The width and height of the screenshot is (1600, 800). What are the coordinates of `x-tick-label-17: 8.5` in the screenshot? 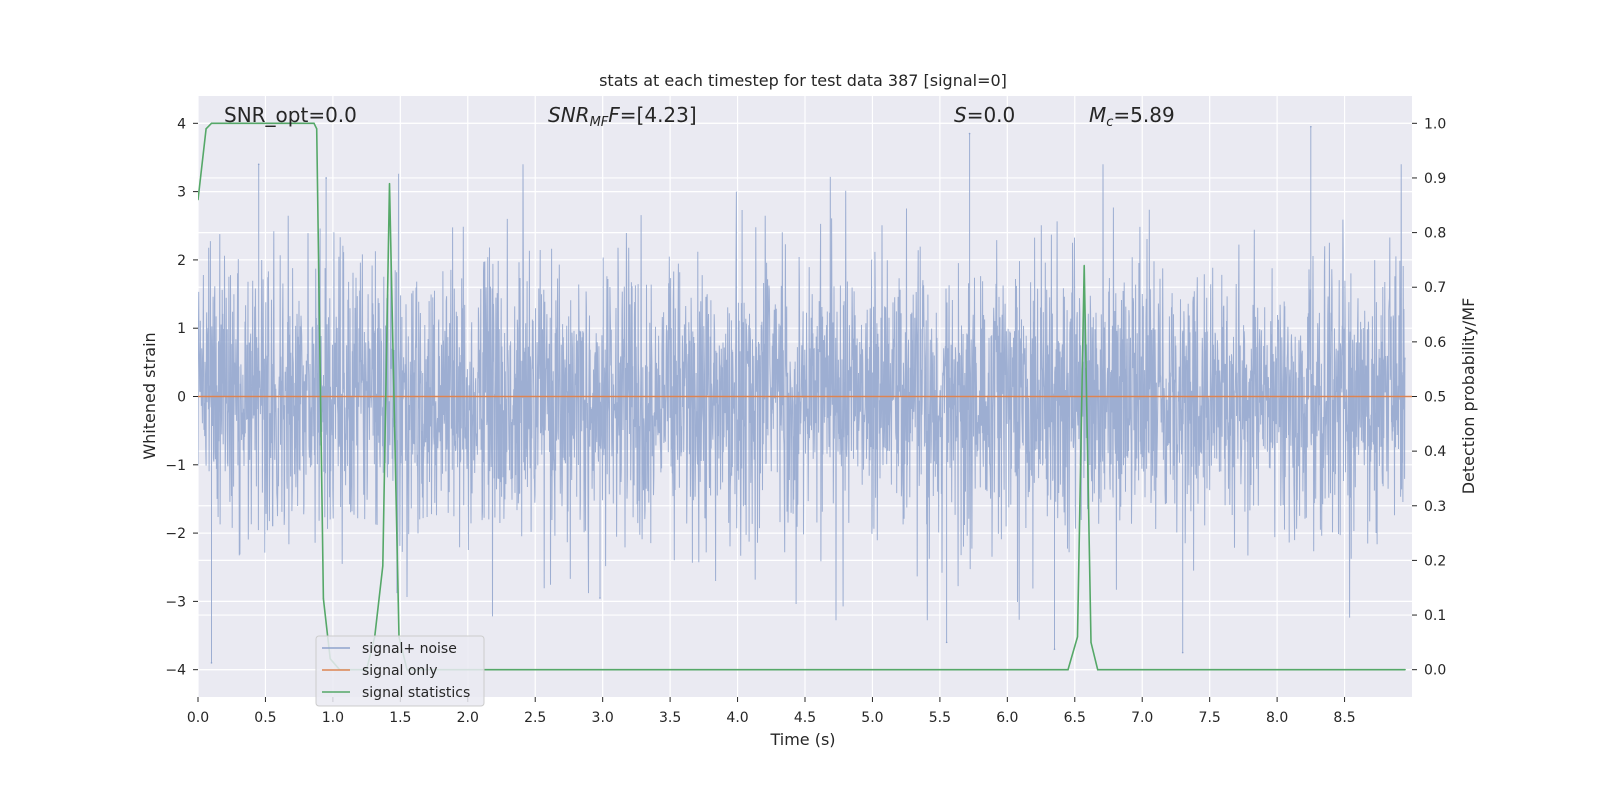 It's located at (1344, 718).